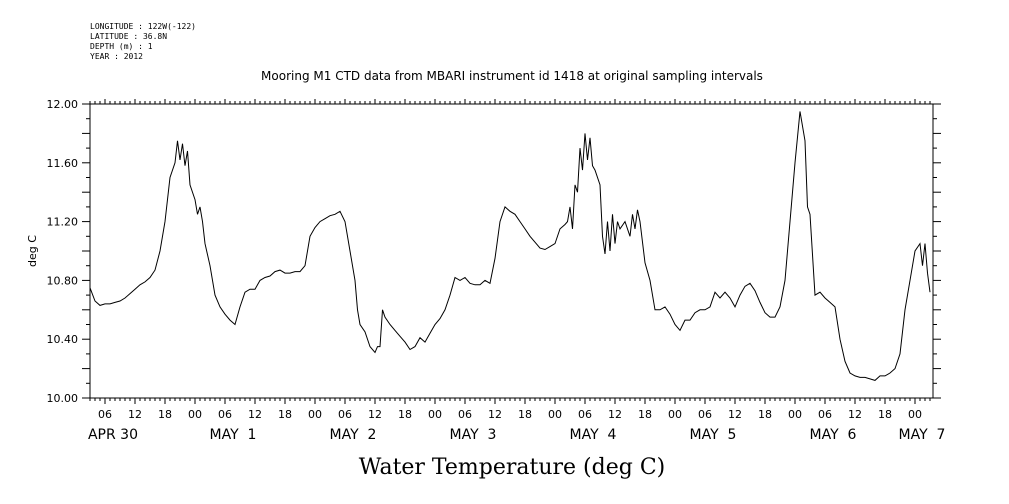 Image resolution: width=1009 pixels, height=504 pixels. I want to click on x-axis-label: Water Temperature (deg C), so click(512, 467).